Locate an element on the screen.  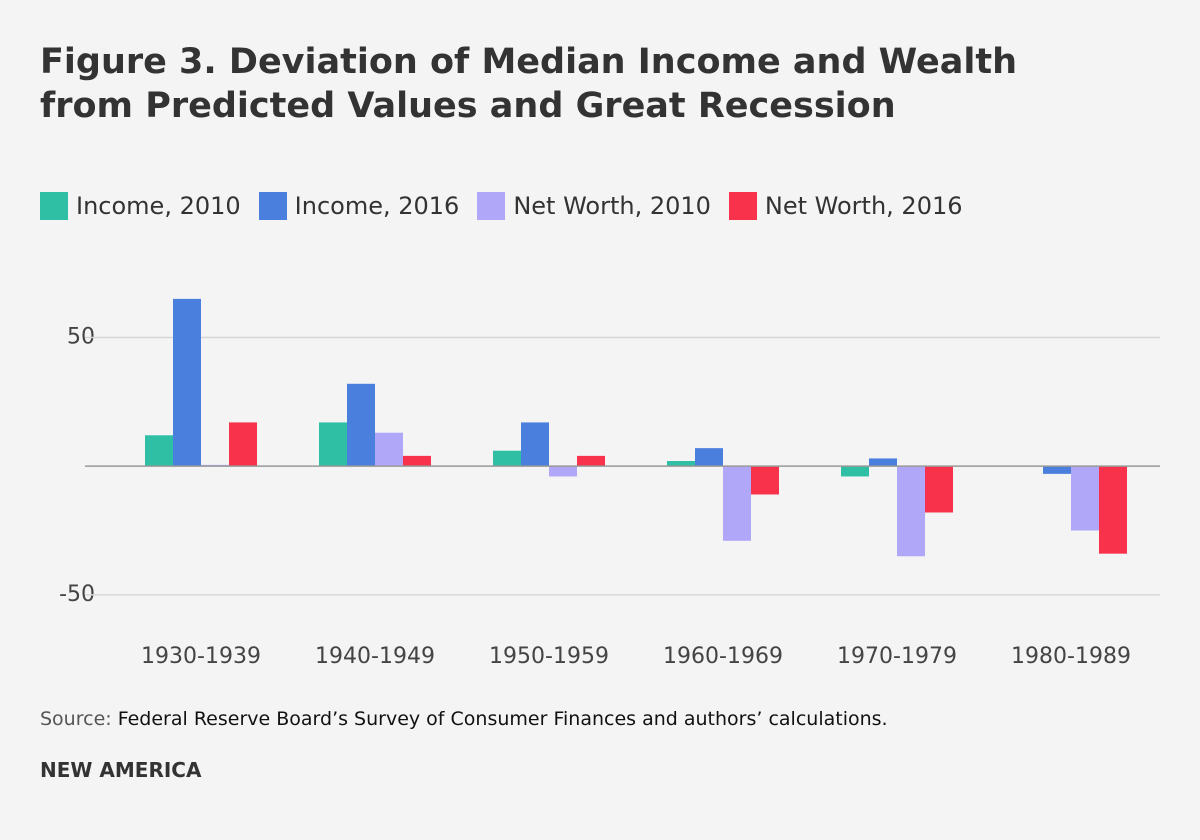
x-tick-label: 1970-1979 is located at coordinates (897, 656).